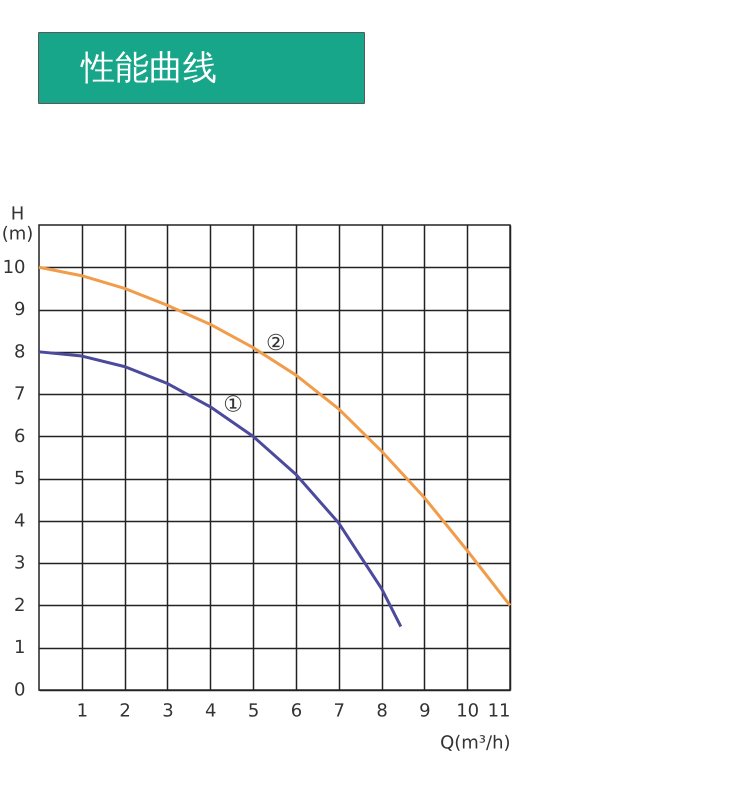 Image resolution: width=750 pixels, height=800 pixels. What do you see at coordinates (296, 711) in the screenshot?
I see `x-tick-label: 6` at bounding box center [296, 711].